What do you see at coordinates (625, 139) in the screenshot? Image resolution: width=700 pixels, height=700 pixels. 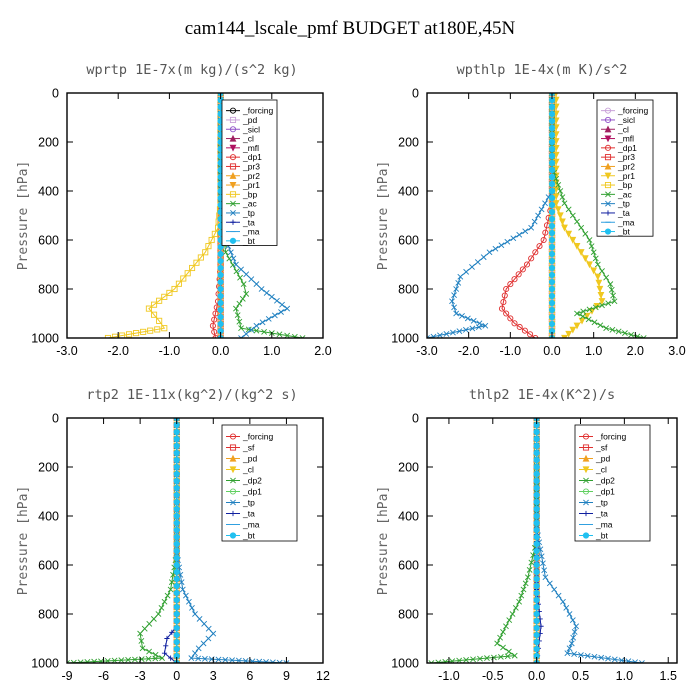 I see `legend-label: _mfl` at bounding box center [625, 139].